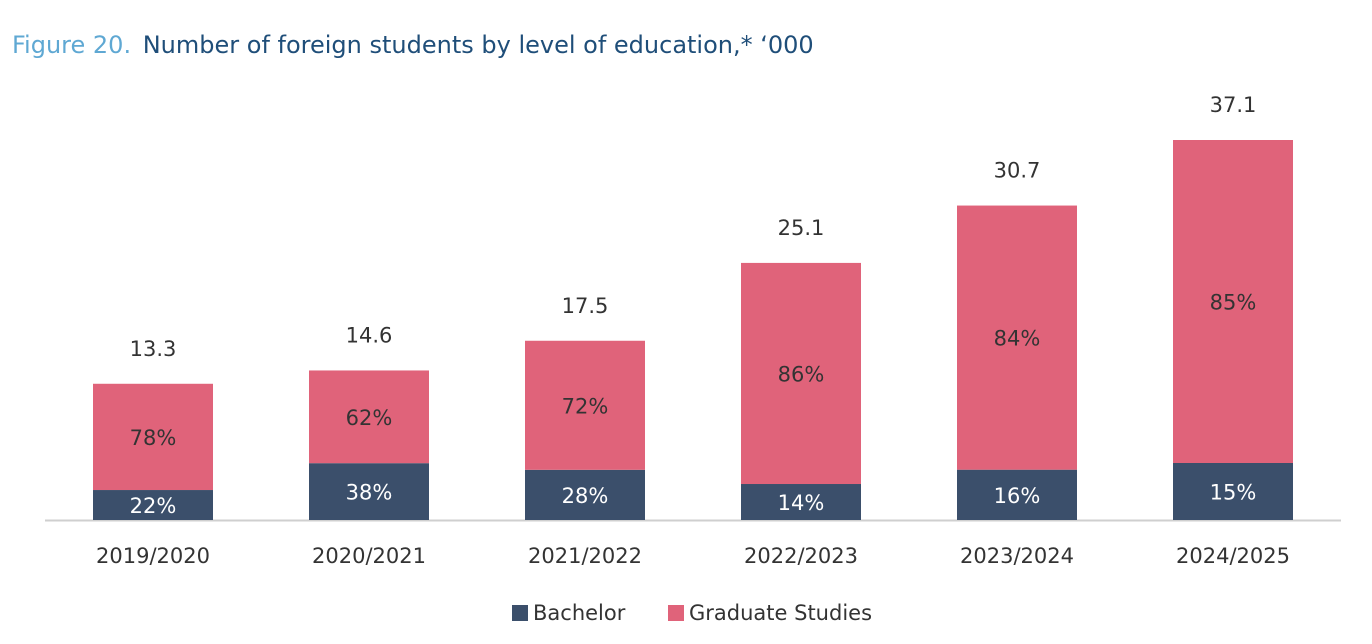 The height and width of the screenshot is (644, 1372). I want to click on x-tick-label: 2021/2022, so click(585, 556).